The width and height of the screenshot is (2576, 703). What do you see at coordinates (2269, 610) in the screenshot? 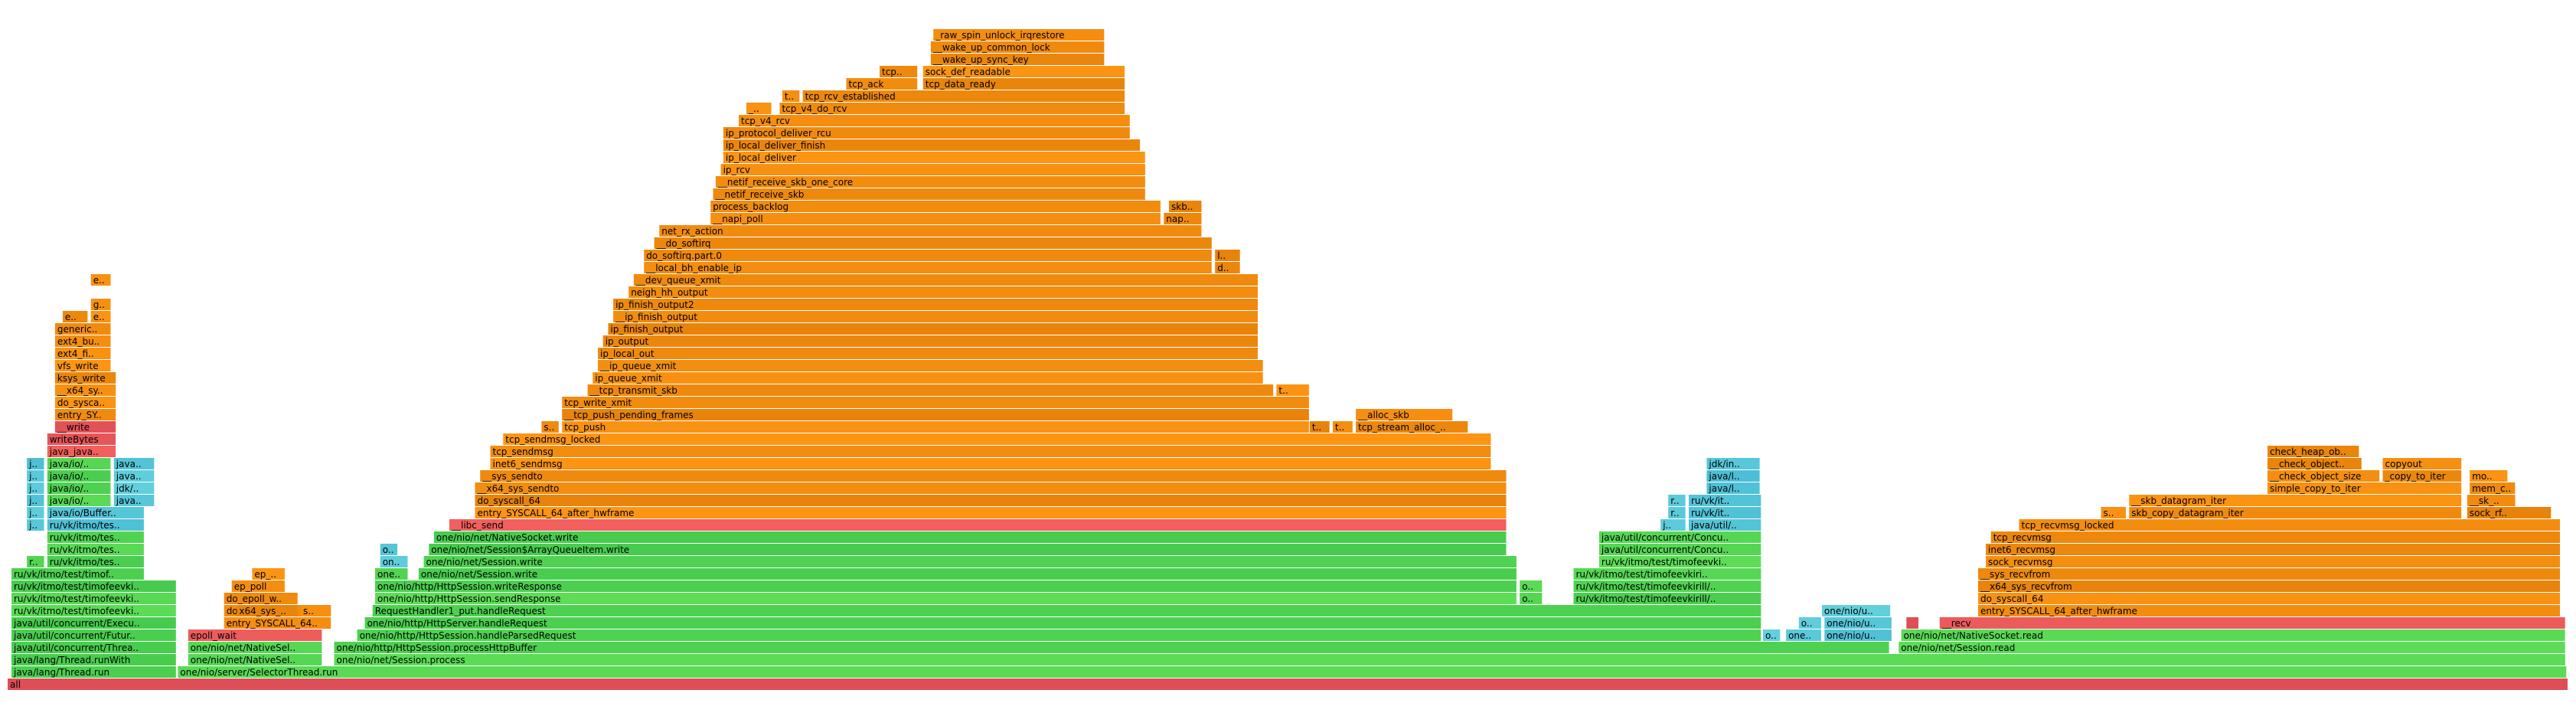
I see `frame-entry-syscall-64-after-hwframe: entry_SYSCALL_64_after_hwframe` at bounding box center [2269, 610].